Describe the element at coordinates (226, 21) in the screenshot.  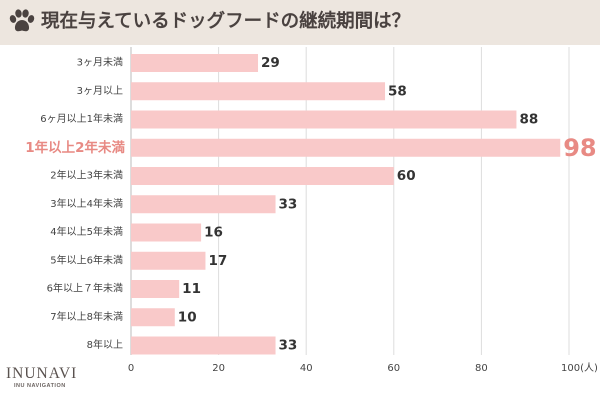
I see `page-title: 現在与えているドッグフードの継続期間は？` at that location.